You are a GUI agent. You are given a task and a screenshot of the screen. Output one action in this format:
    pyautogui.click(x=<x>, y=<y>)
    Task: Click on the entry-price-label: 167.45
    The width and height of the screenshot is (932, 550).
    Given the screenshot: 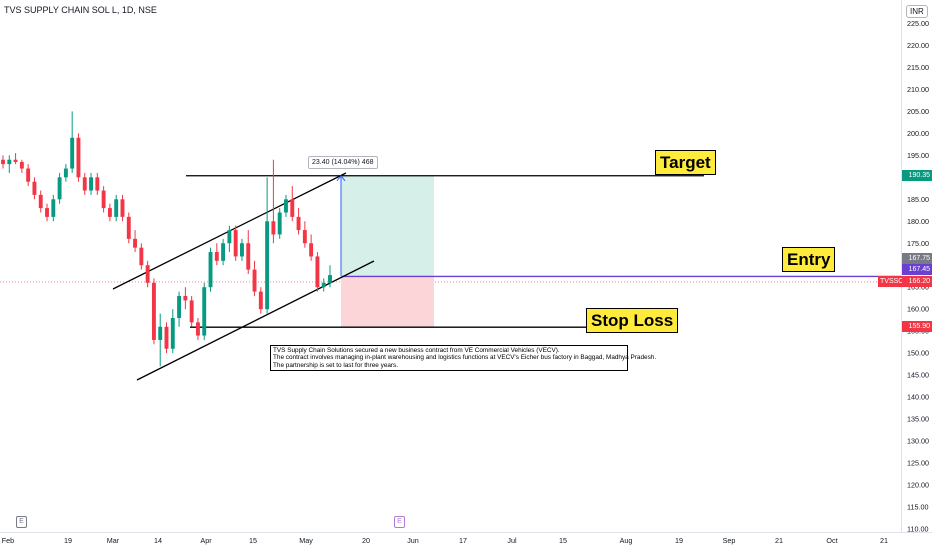 What is the action you would take?
    pyautogui.click(x=917, y=269)
    